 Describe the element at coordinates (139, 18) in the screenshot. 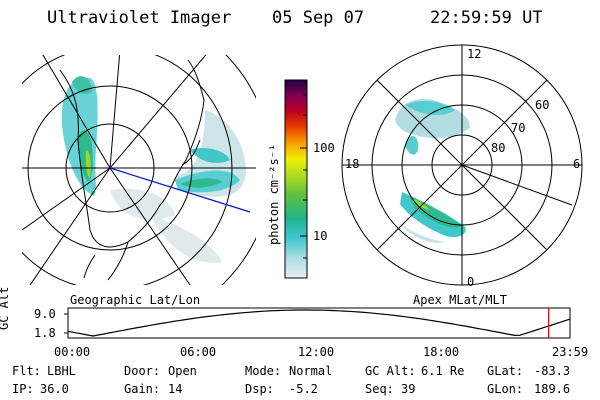

I see `instrument-title: Ultraviolet Imager` at that location.